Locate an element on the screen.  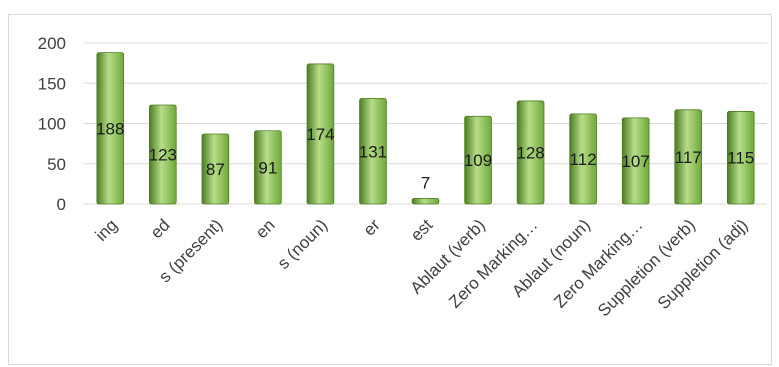
data-label: 109 is located at coordinates (478, 160).